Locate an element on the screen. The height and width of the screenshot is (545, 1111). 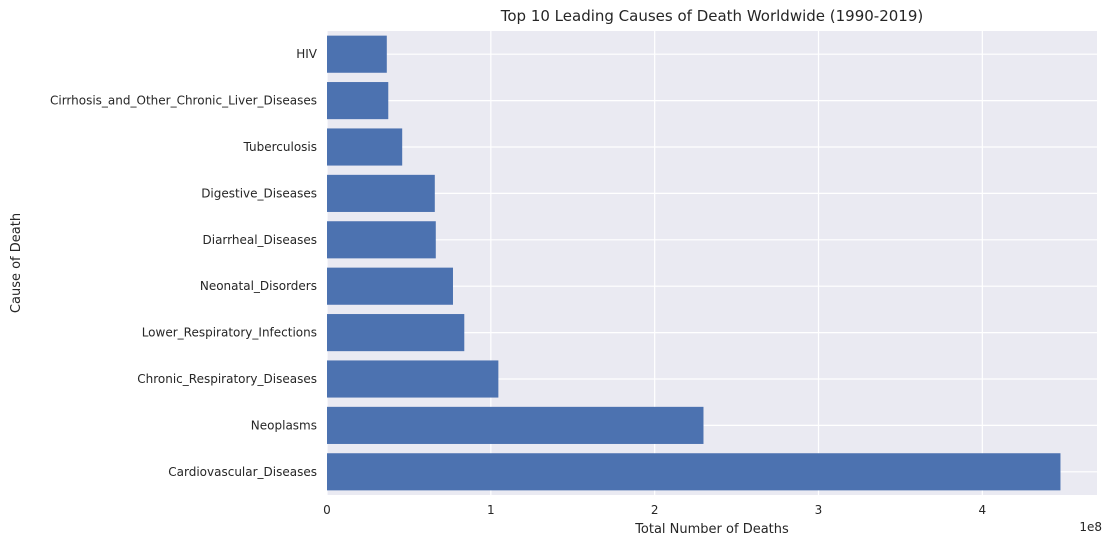
y-tick-label: Digestive_Diseases is located at coordinates (259, 193).